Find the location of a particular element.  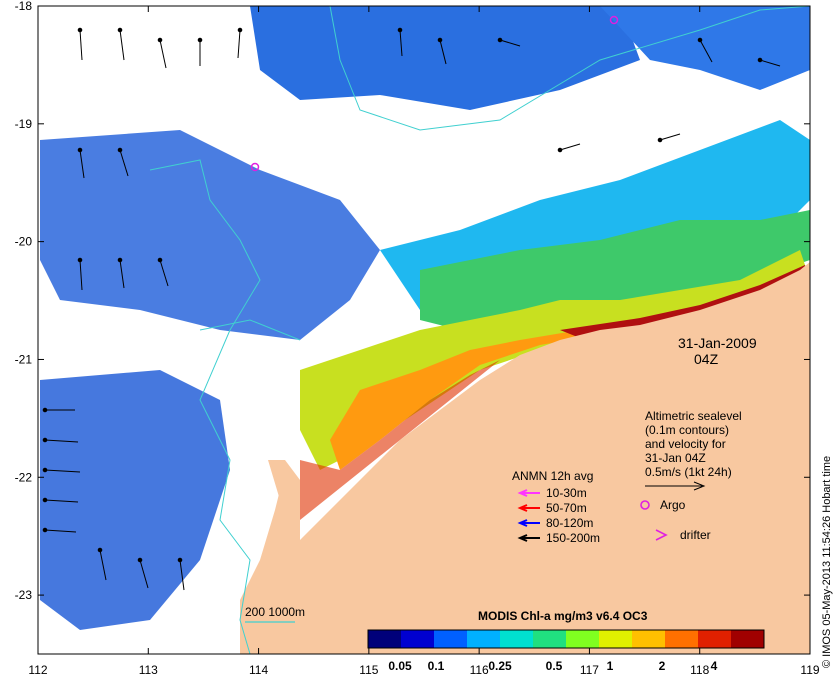

svg-text: Argo is located at coordinates (673, 505).